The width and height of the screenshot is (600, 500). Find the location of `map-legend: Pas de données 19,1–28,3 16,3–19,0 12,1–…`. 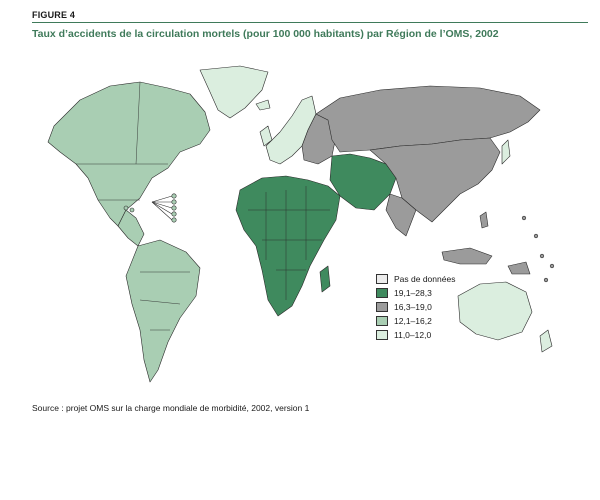

map-legend: Pas de données 19,1–28,3 16,3–19,0 12,1–… is located at coordinates (415, 307).